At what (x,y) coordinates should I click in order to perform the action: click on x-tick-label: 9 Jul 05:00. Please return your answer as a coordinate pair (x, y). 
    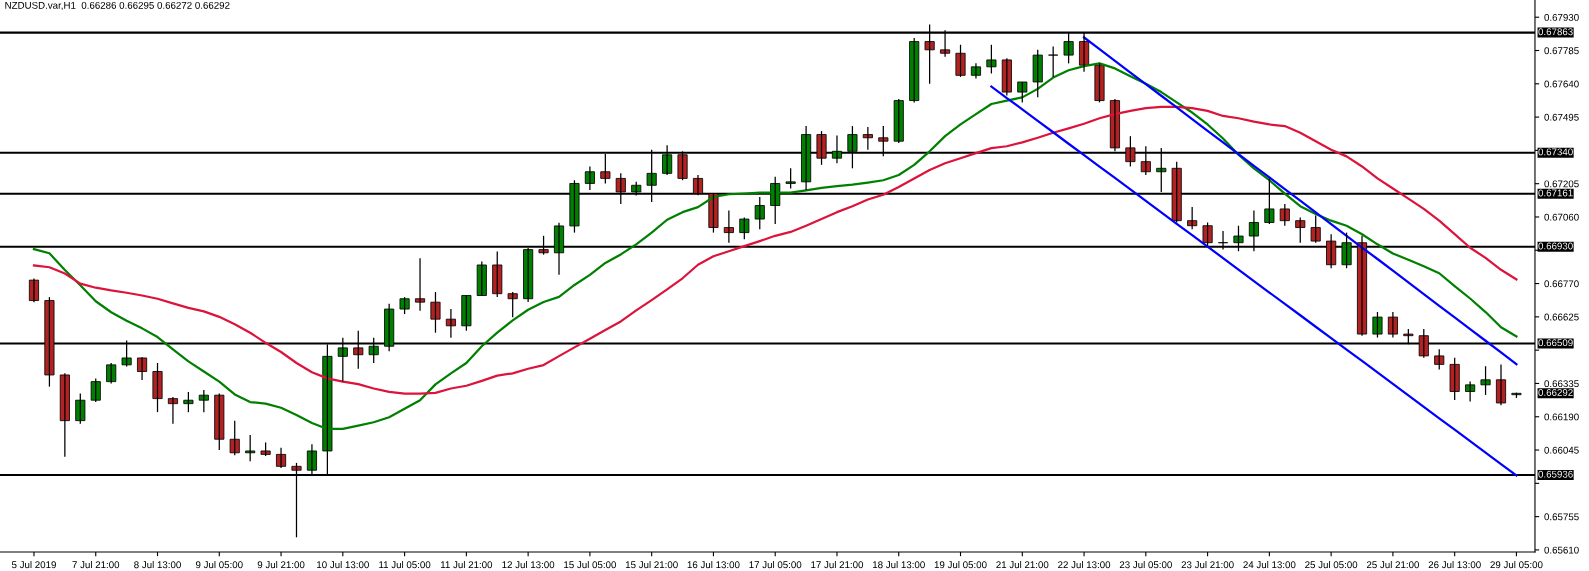
    Looking at the image, I should click on (219, 565).